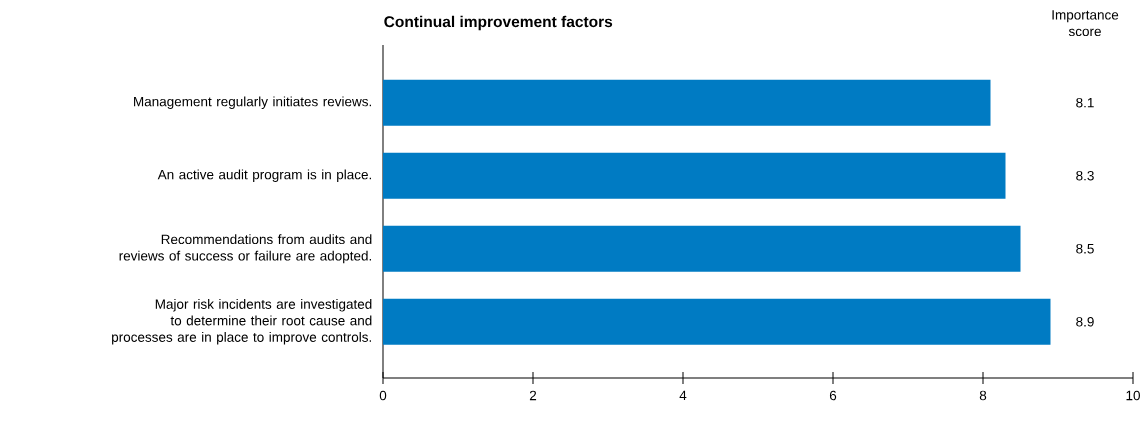 This screenshot has height=421, width=1146. What do you see at coordinates (383, 395) in the screenshot?
I see `x-tick-label: 0` at bounding box center [383, 395].